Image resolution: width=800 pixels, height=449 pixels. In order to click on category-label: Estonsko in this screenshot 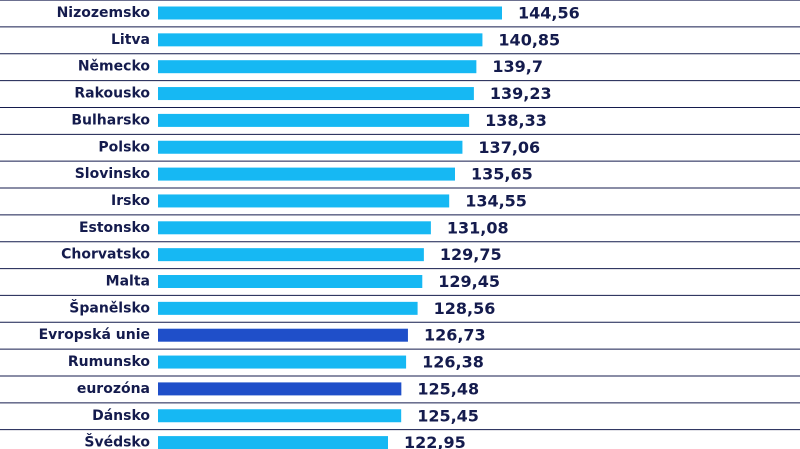, I will do `click(114, 228)`.